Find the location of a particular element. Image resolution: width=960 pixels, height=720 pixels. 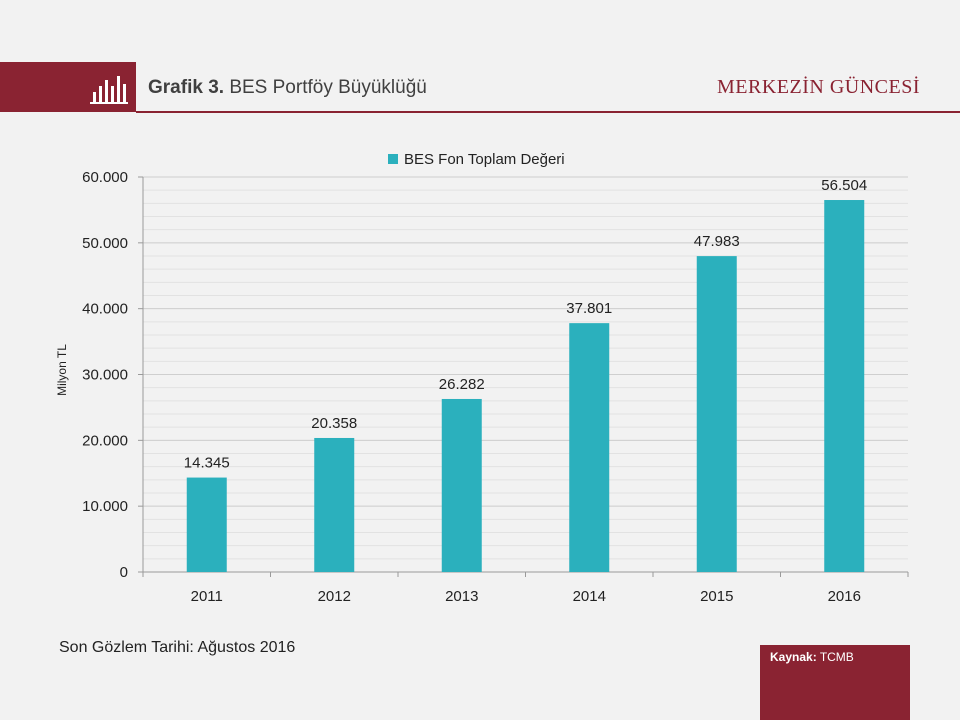

header-rule is located at coordinates (548, 112).